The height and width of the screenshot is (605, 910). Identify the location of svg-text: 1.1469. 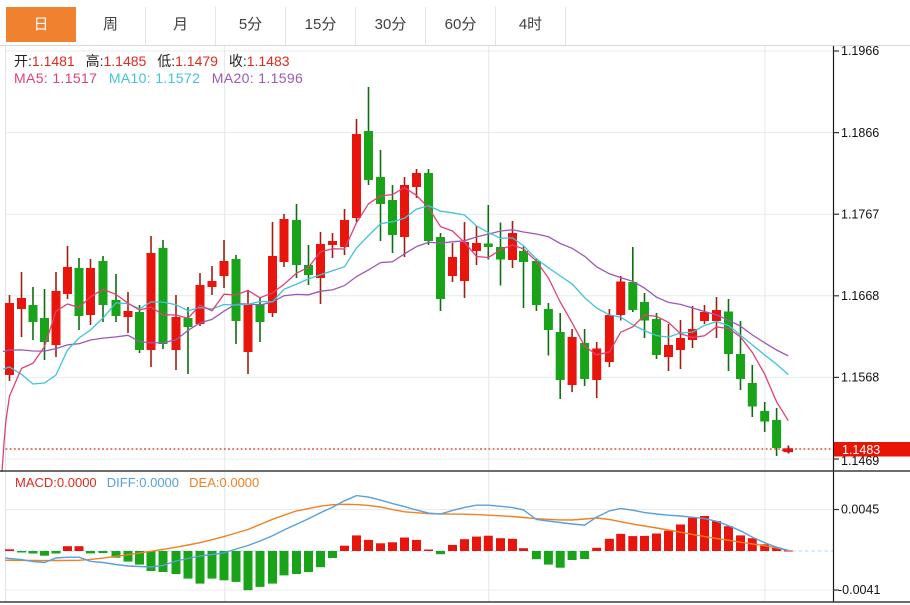
(860, 461).